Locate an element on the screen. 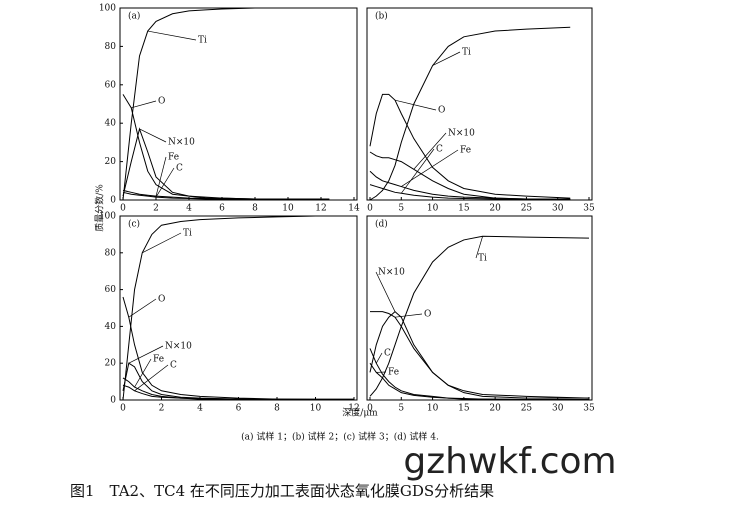 The width and height of the screenshot is (730, 505). caption: (a) 试样 1；(b) 试样 2；(c) 试样 3；(d) 试样 4. is located at coordinates (340, 437).